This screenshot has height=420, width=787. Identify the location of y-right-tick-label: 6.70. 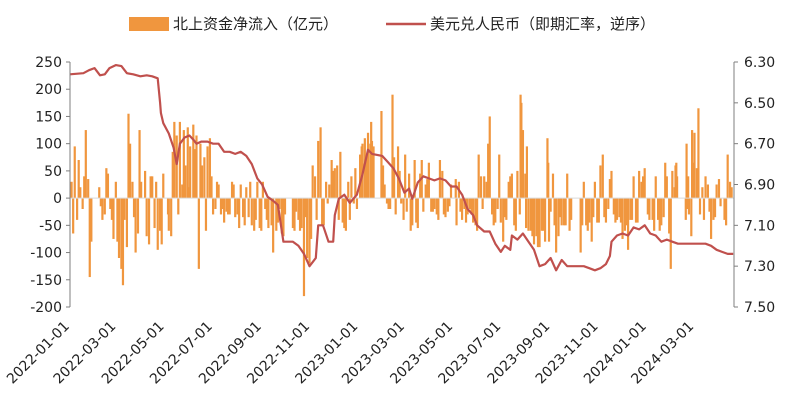
(759, 145).